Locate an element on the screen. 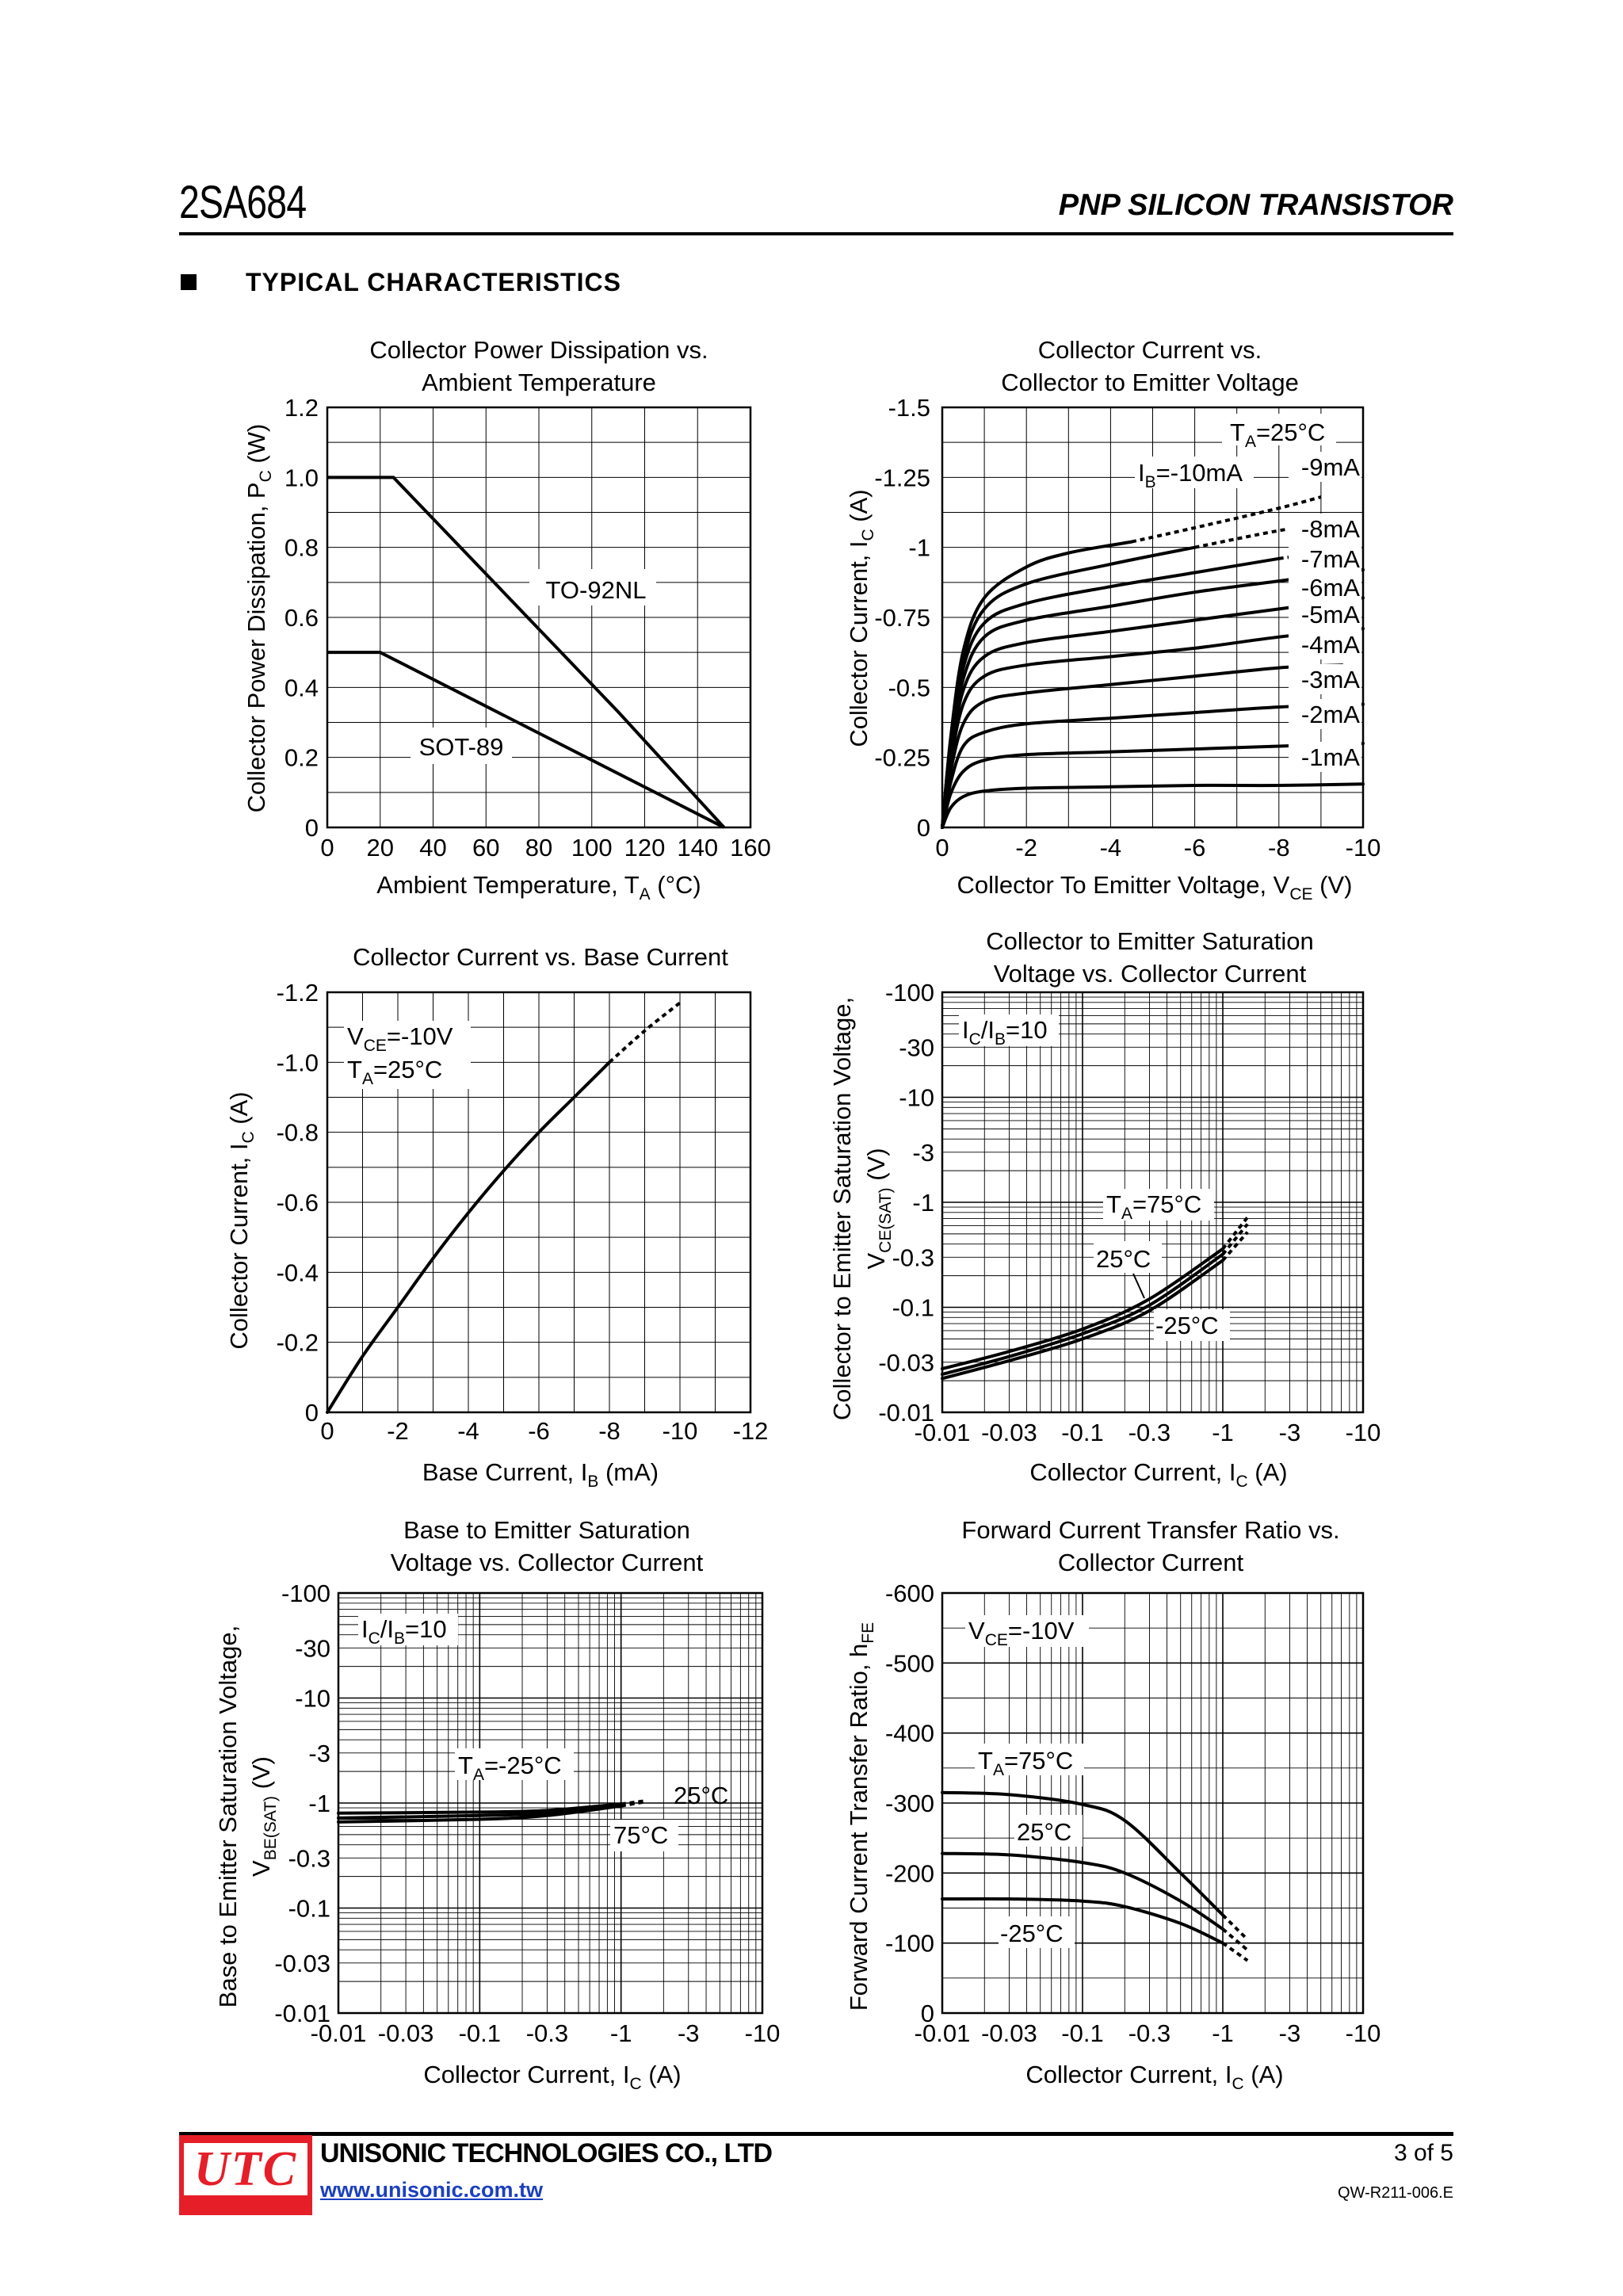  grid is located at coordinates (539, 617).